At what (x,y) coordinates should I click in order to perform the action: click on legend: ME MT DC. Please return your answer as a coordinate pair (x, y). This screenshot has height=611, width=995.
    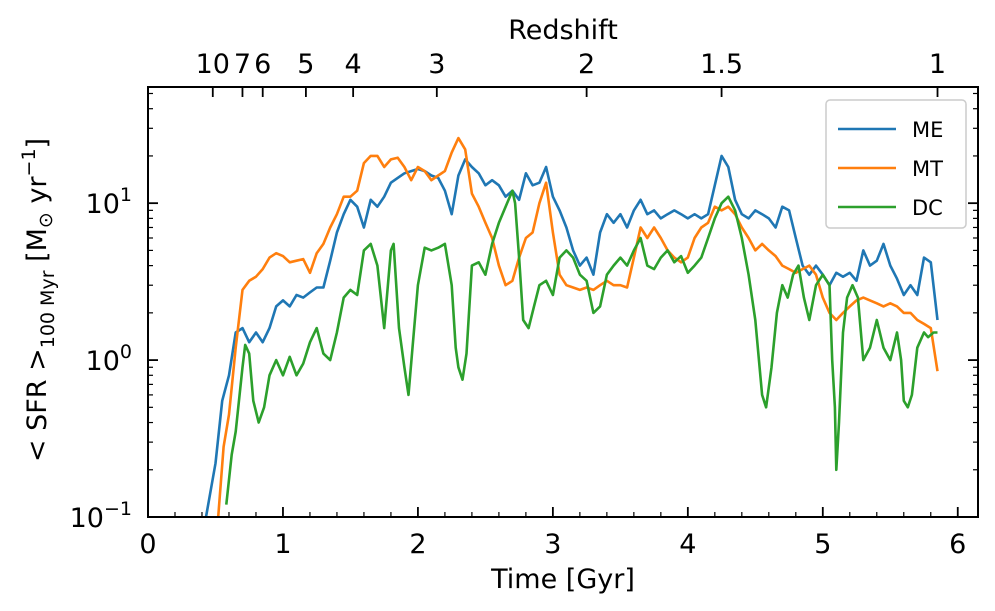
    Looking at the image, I should click on (896, 164).